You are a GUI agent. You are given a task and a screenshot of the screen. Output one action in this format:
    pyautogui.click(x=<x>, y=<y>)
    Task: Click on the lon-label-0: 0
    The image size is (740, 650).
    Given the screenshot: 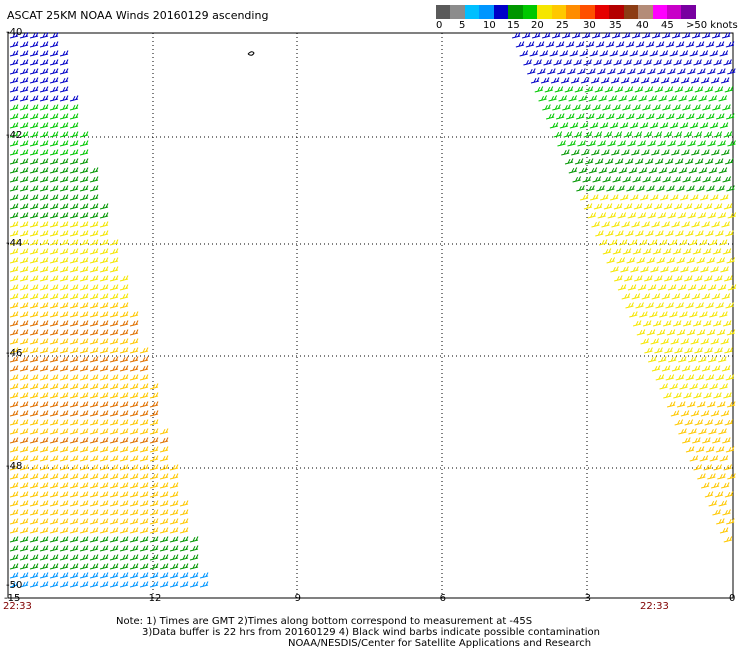 What is the action you would take?
    pyautogui.click(x=732, y=598)
    